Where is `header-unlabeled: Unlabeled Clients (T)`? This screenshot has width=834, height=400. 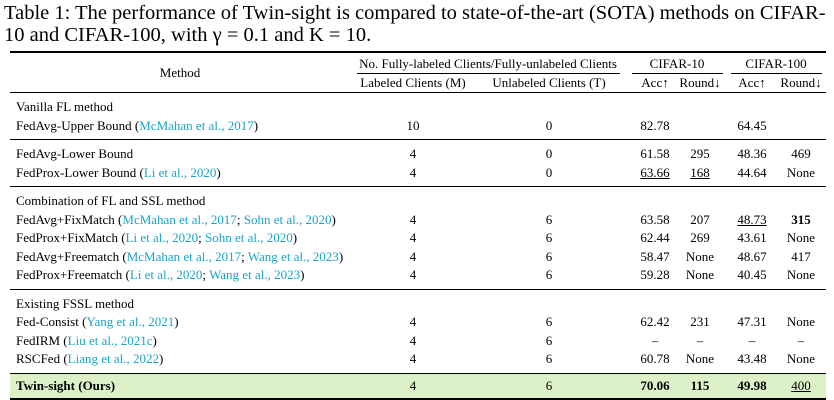 header-unlabeled: Unlabeled Clients (T) is located at coordinates (549, 82).